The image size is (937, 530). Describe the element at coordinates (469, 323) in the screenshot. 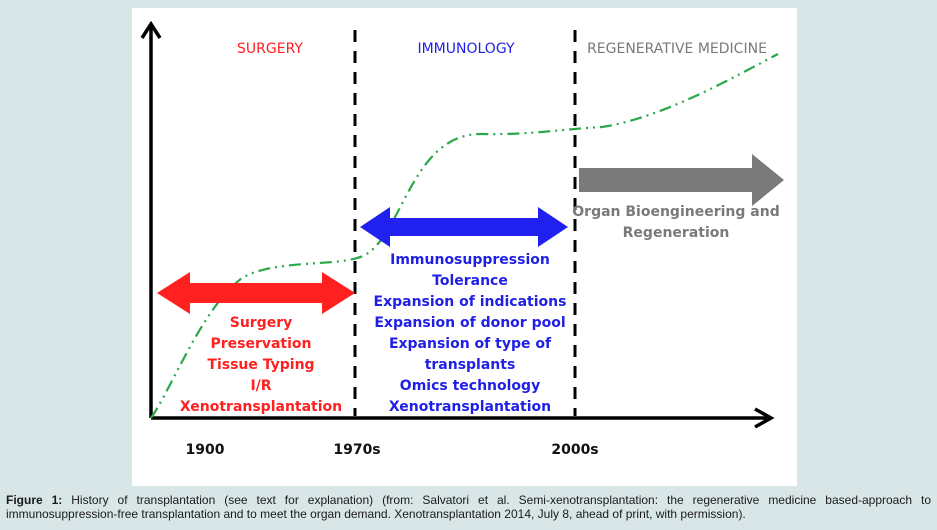

I see `list-item: Expansion of donor pool` at that location.